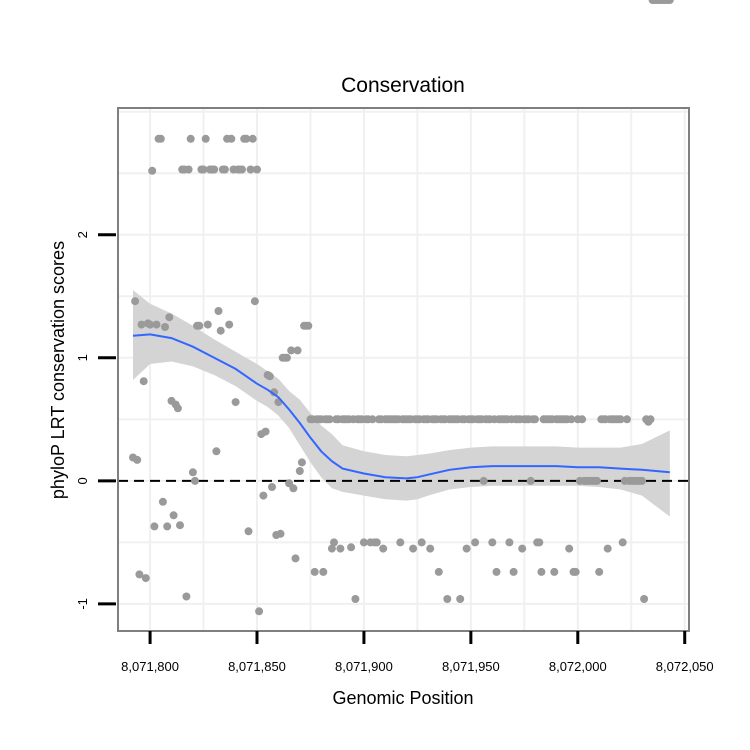  Describe the element at coordinates (82, 234) in the screenshot. I see `y-tick-label: 2` at that location.